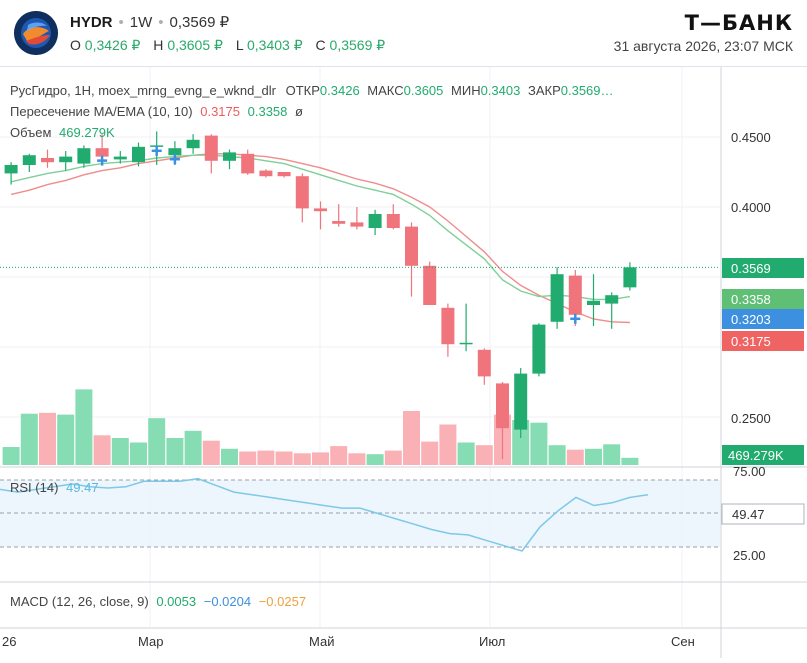  I want to click on ma-extra: ø, so click(299, 111).